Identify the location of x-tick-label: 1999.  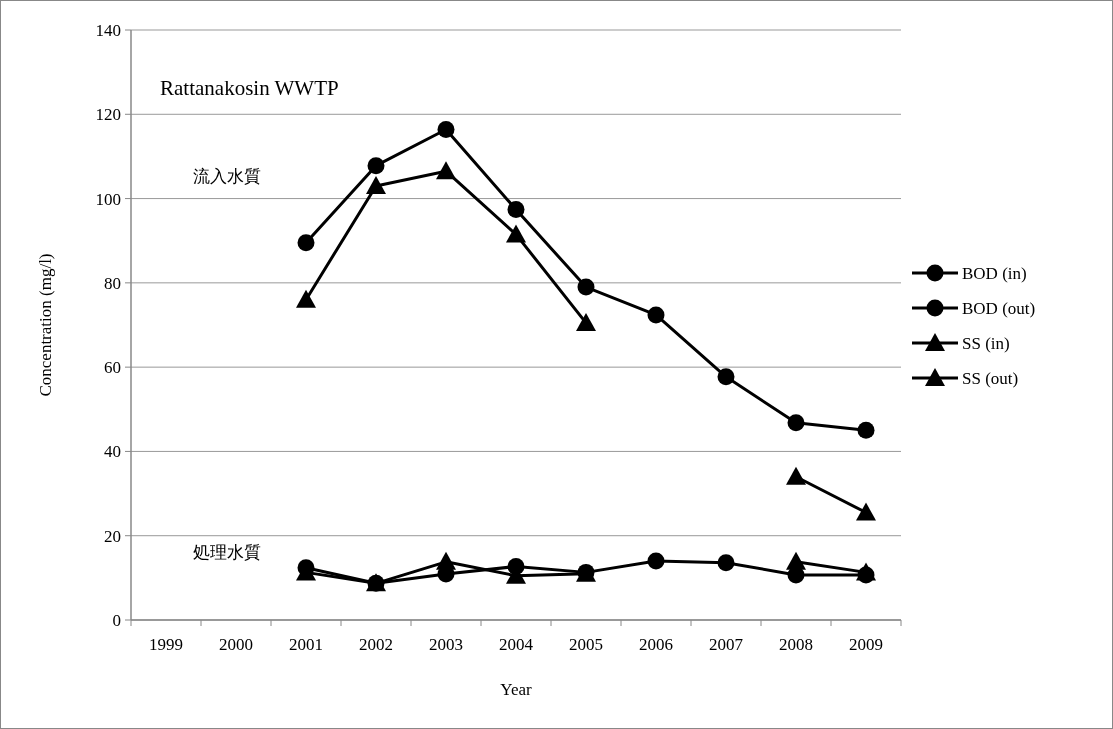
(166, 644).